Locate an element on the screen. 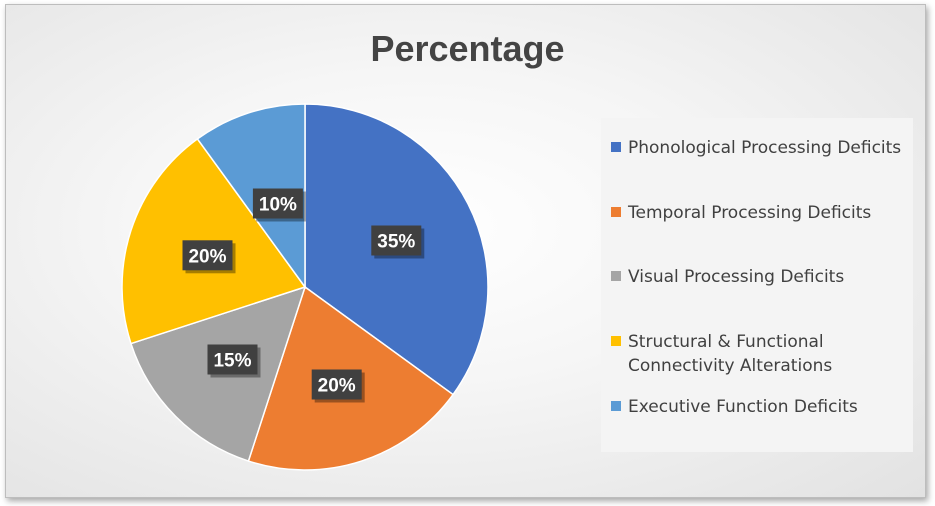 The width and height of the screenshot is (935, 506). legend-label: Temporal Processing Deficits is located at coordinates (750, 213).